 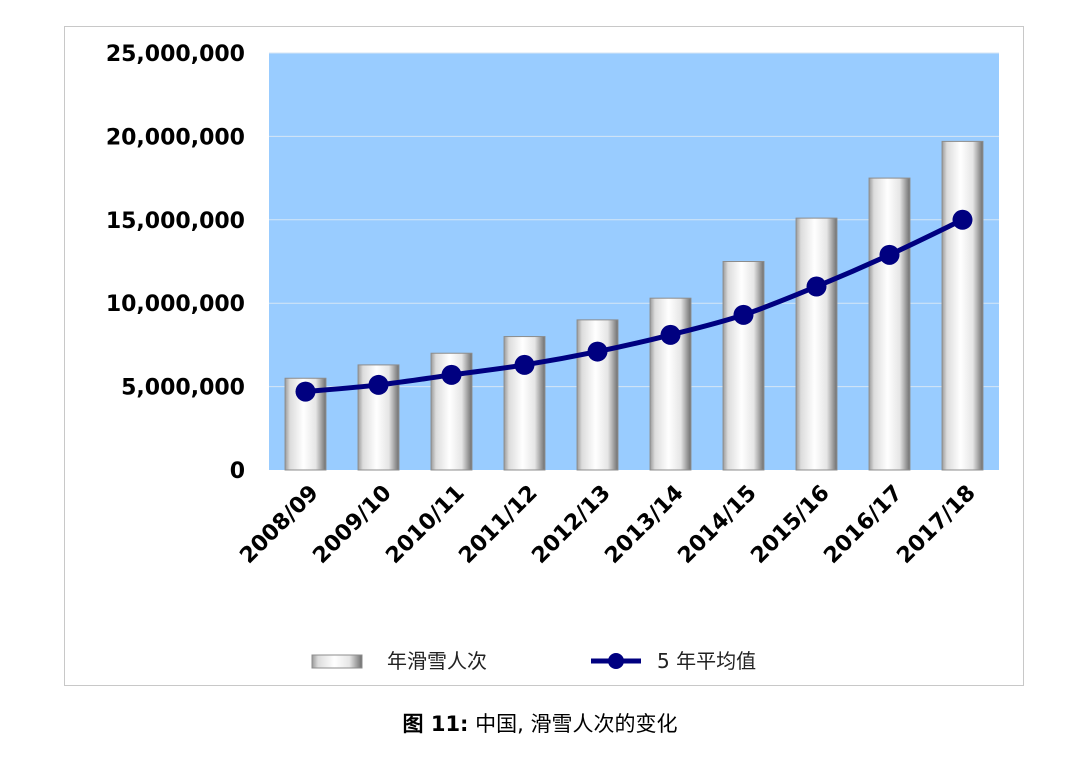 I want to click on x-tick-label: 2013/14, so click(x=644, y=525).